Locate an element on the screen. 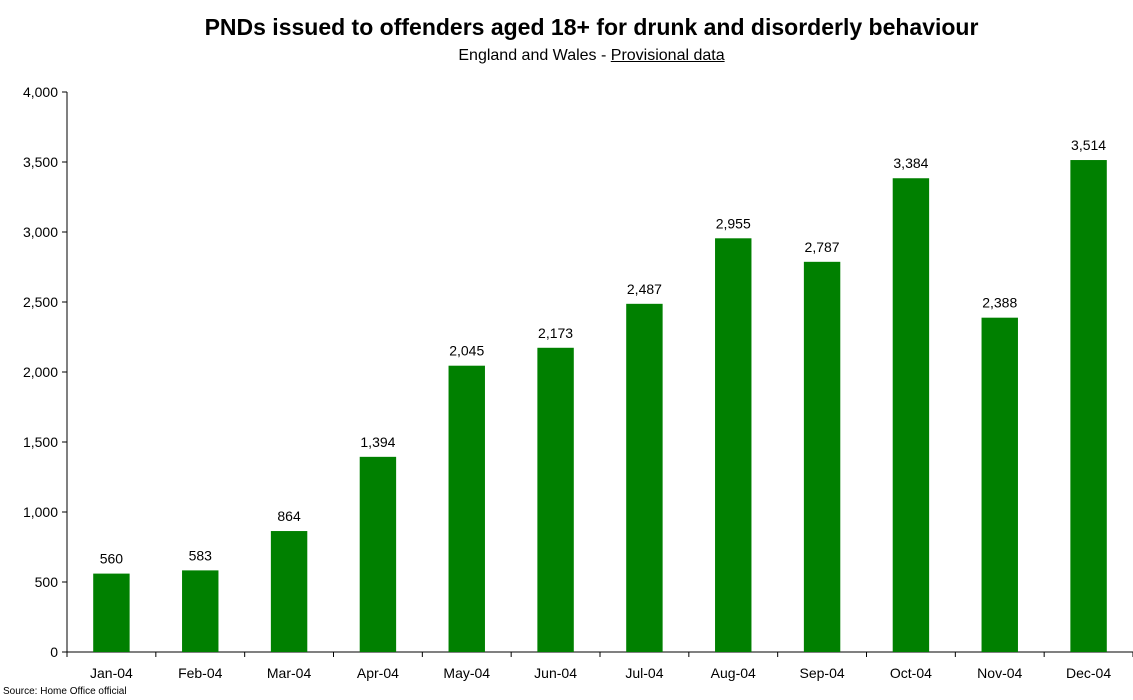 The height and width of the screenshot is (700, 1133). y-tick-label: 3,500 is located at coordinates (40, 162).